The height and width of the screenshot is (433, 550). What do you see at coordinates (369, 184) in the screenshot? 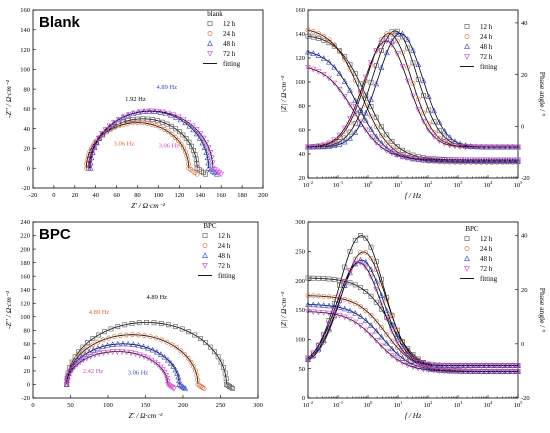
I see `x-tick-label: 100` at bounding box center [369, 184].